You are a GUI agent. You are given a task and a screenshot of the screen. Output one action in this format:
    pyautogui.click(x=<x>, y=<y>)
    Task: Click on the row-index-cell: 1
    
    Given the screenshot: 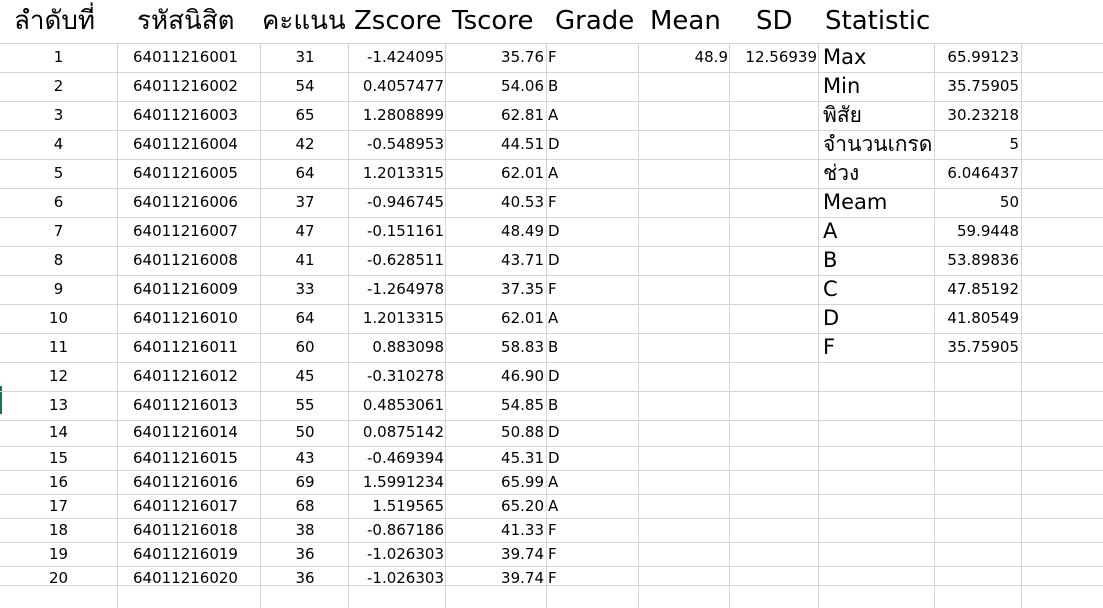 What is the action you would take?
    pyautogui.click(x=58, y=57)
    